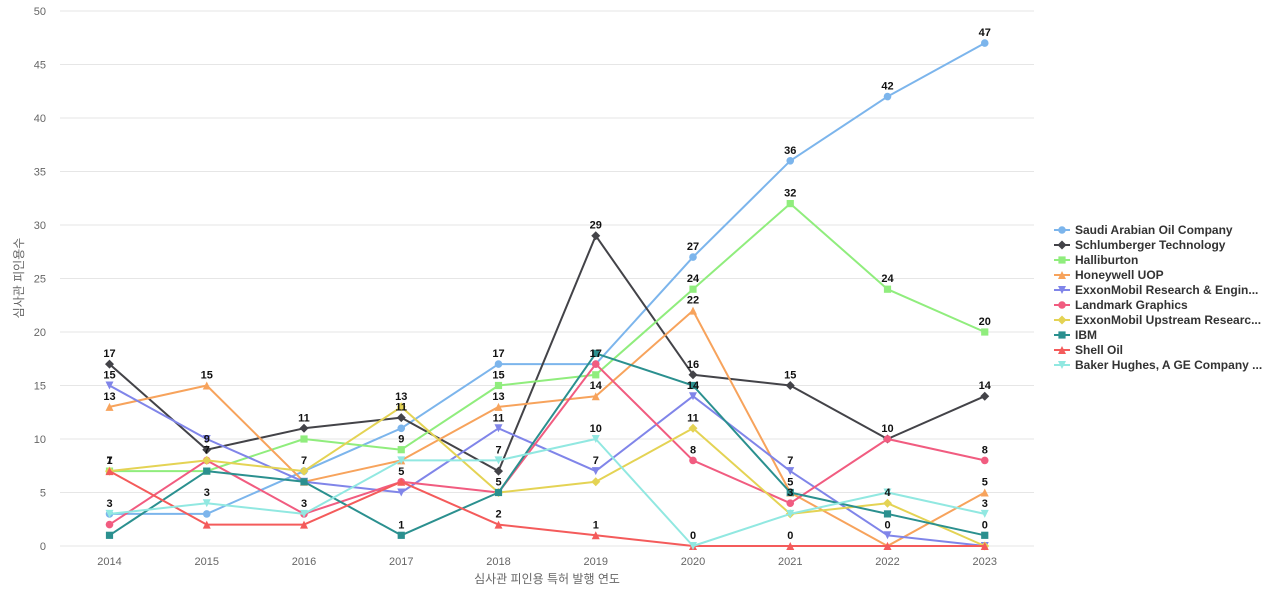 Image resolution: width=1280 pixels, height=600 pixels. Describe the element at coordinates (43, 494) in the screenshot. I see `y-tick-label: 5` at that location.